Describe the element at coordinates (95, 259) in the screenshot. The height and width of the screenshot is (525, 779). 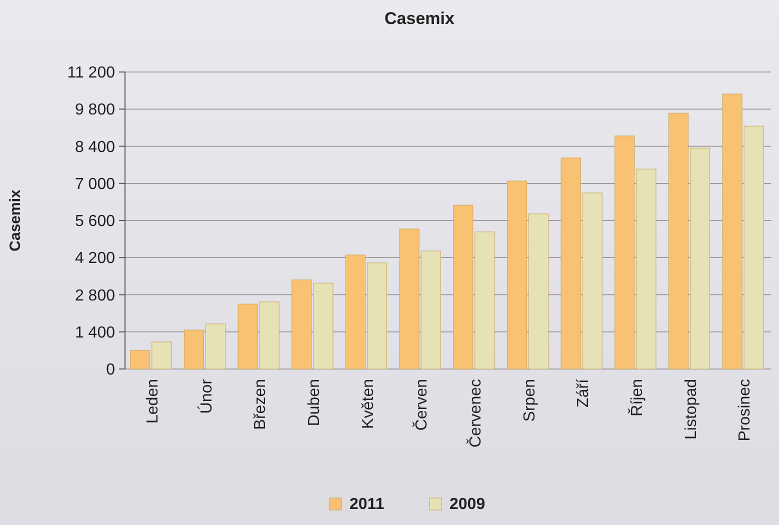
I see `y-tick-label: 4 200` at that location.